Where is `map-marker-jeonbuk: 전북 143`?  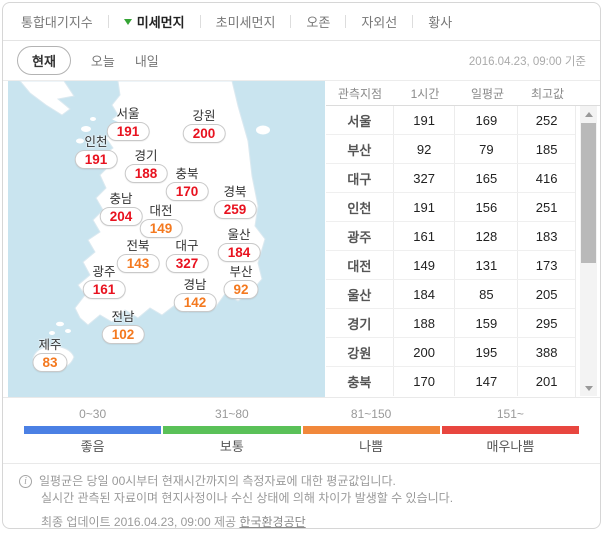 map-marker-jeonbuk: 전북 143 is located at coordinates (138, 256).